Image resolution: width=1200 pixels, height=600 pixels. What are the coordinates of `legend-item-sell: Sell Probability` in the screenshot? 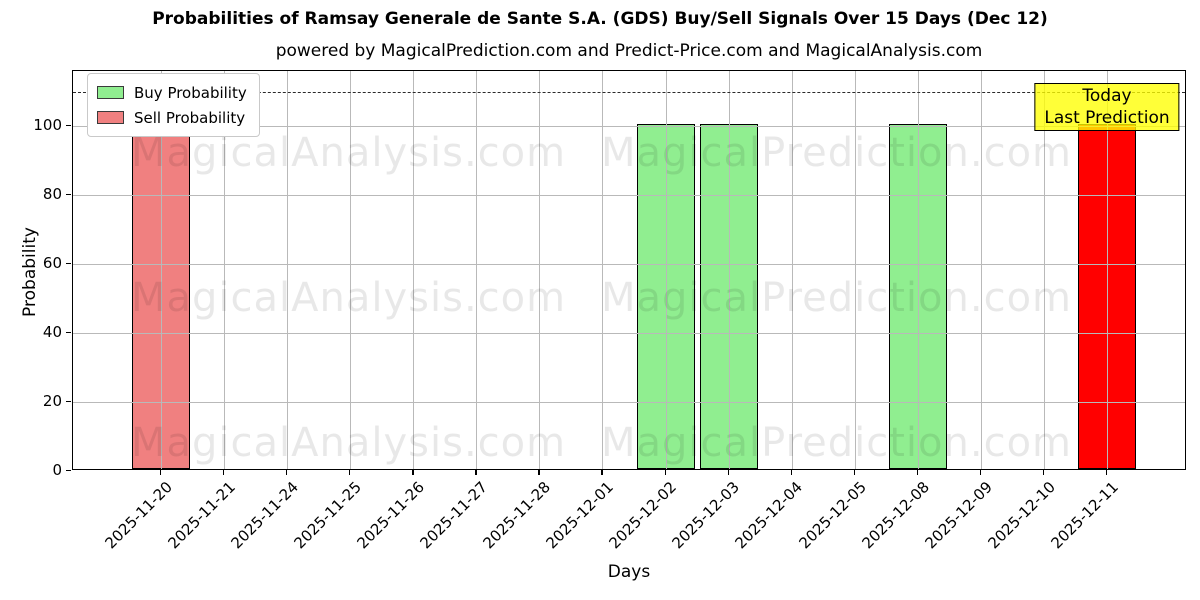 It's located at (172, 117).